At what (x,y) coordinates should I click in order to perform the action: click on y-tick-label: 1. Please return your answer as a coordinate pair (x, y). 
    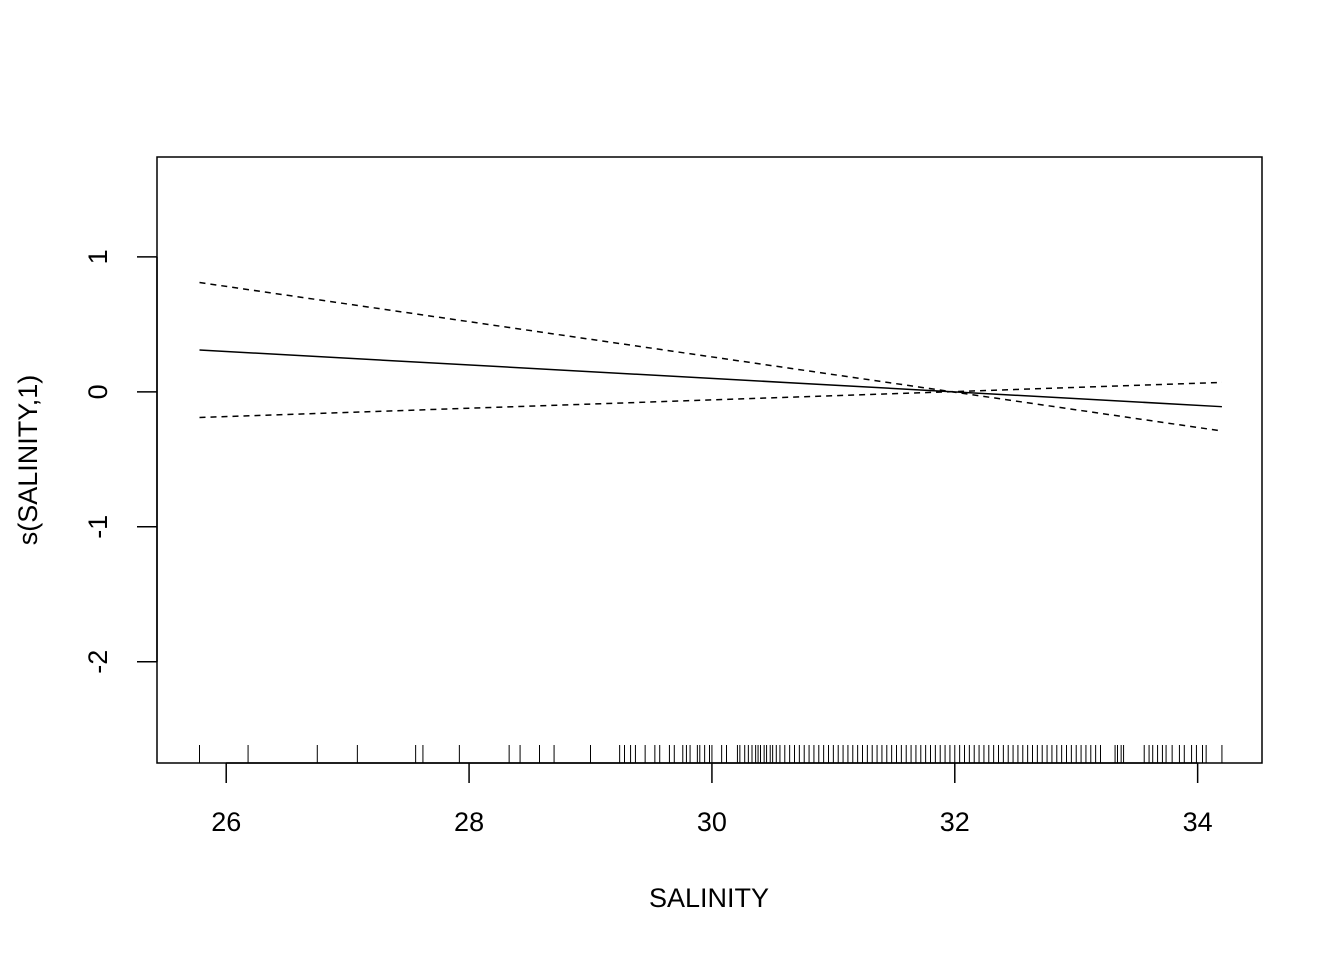
    Looking at the image, I should click on (98, 256).